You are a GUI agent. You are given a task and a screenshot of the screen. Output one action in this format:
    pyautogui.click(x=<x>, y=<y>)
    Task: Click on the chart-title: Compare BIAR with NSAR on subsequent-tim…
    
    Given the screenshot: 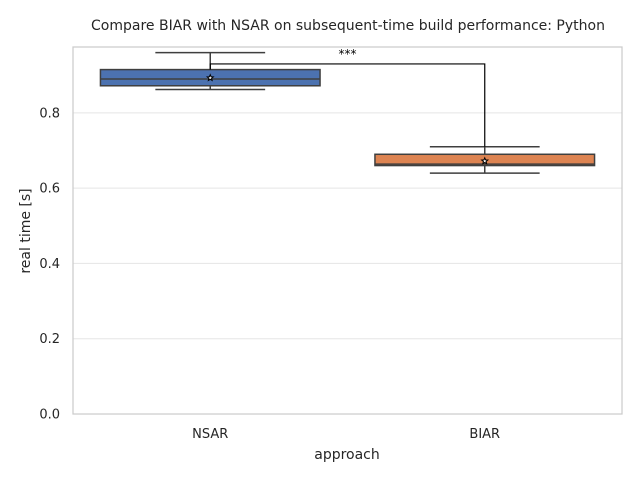 What is the action you would take?
    pyautogui.click(x=348, y=26)
    